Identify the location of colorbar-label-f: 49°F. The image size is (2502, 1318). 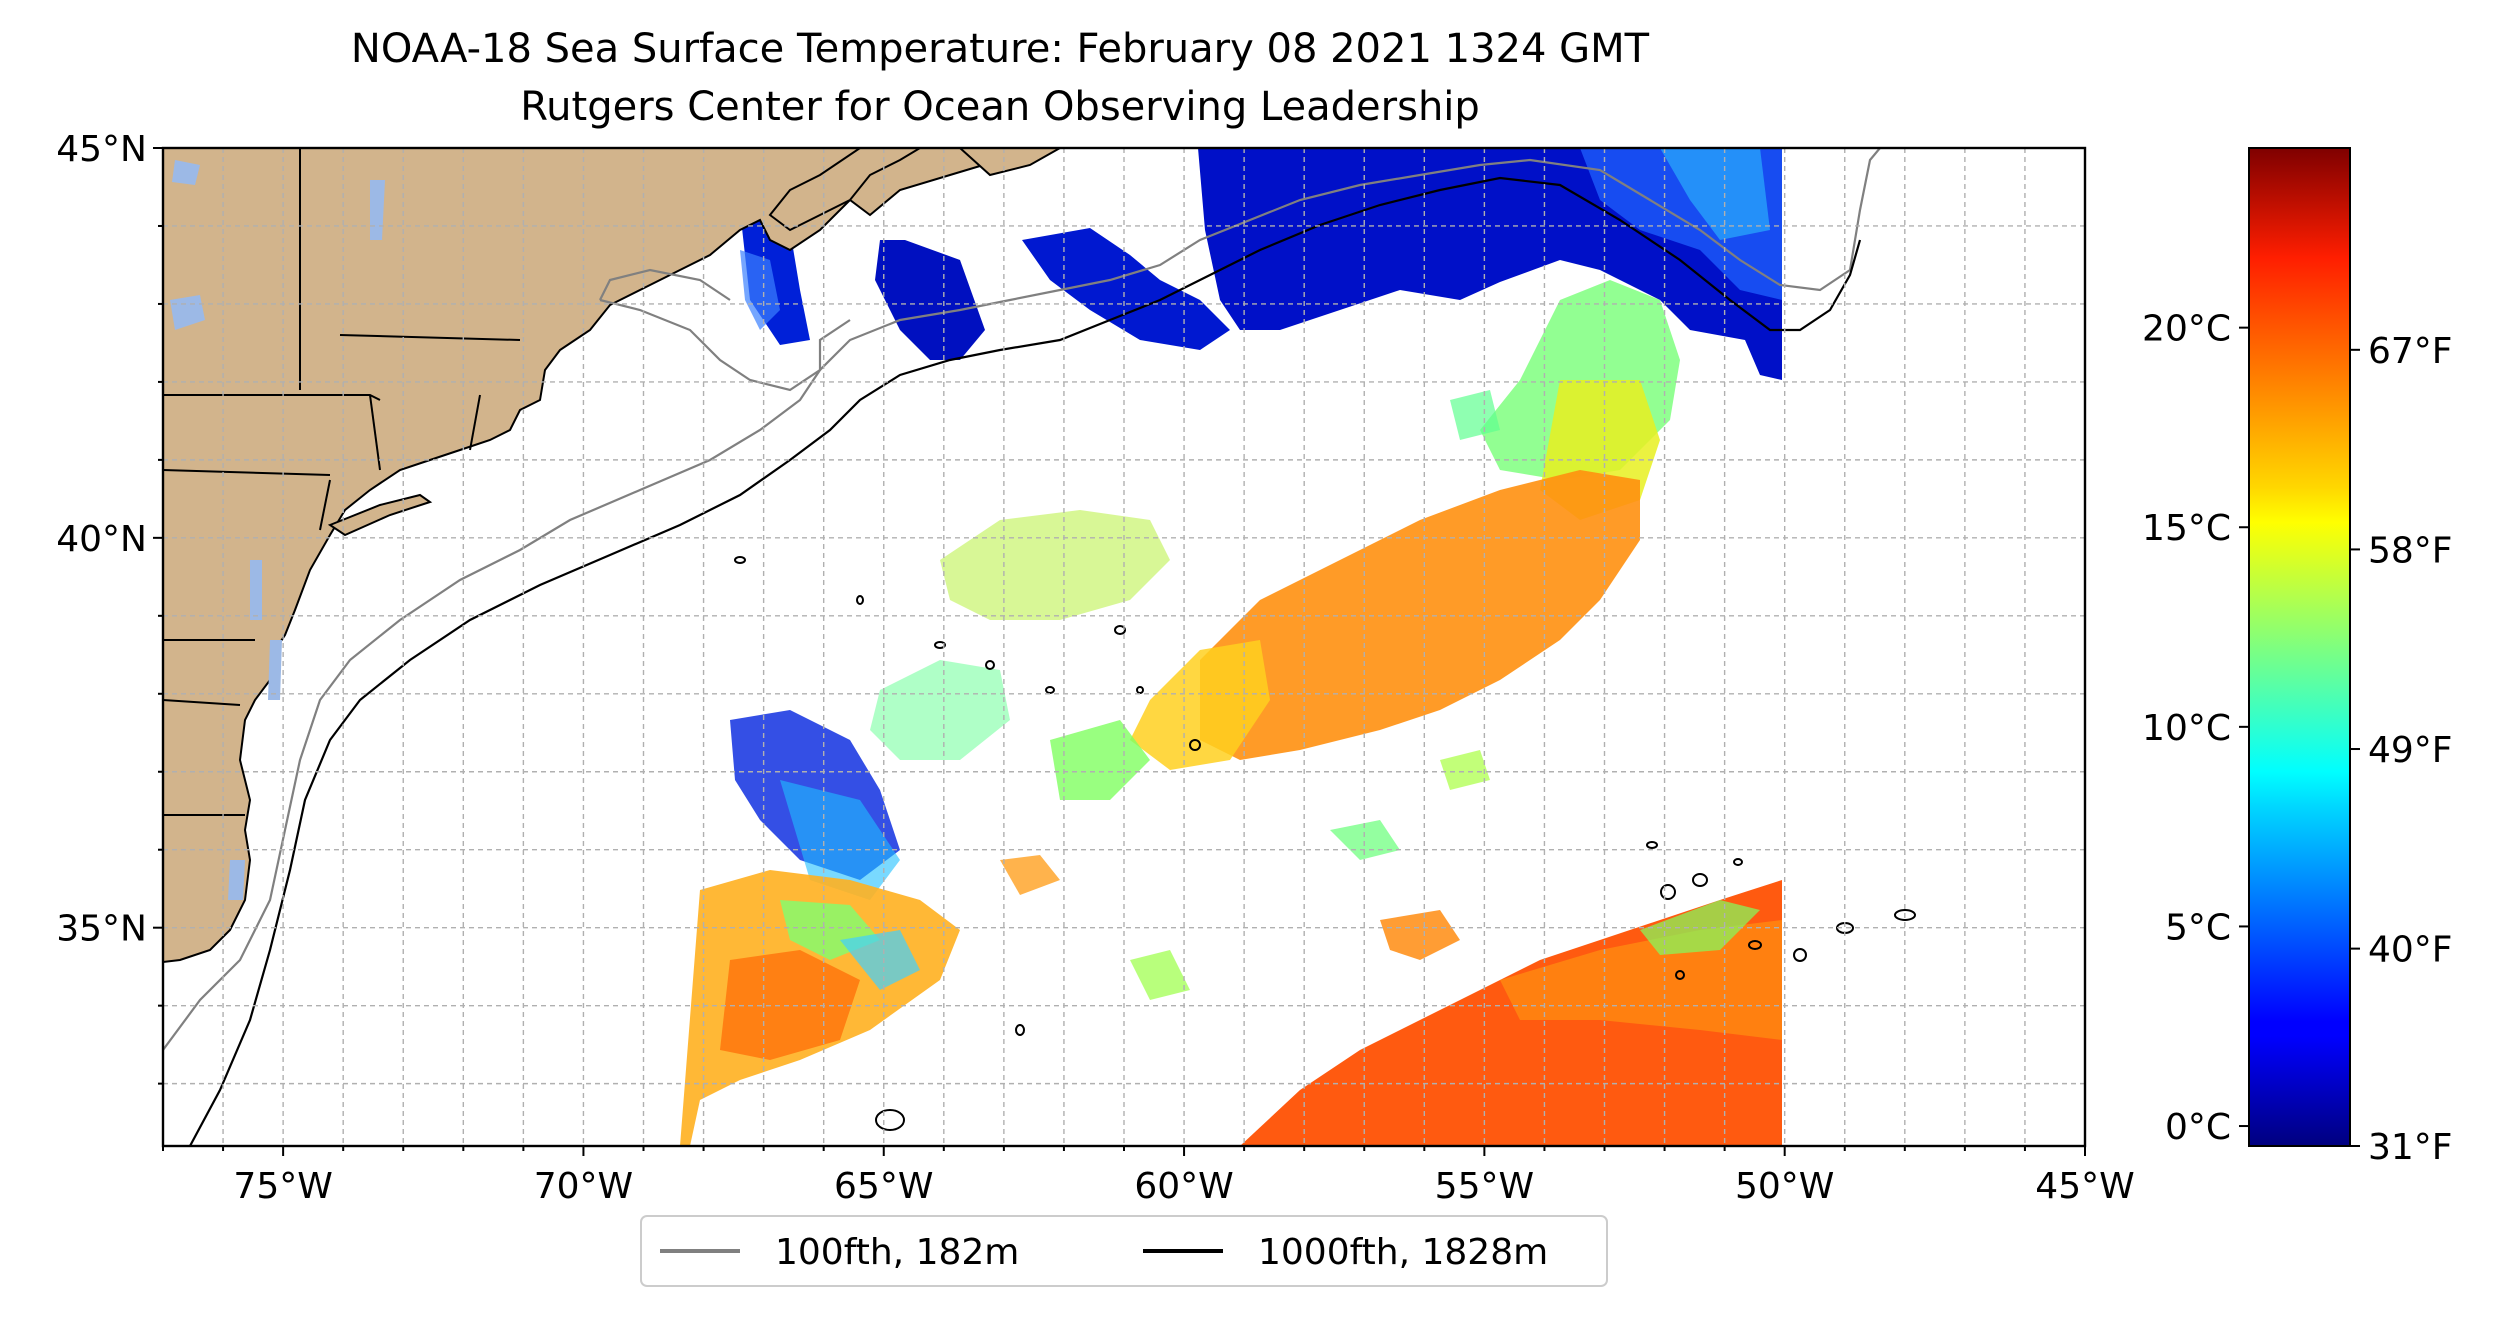
(2410, 750).